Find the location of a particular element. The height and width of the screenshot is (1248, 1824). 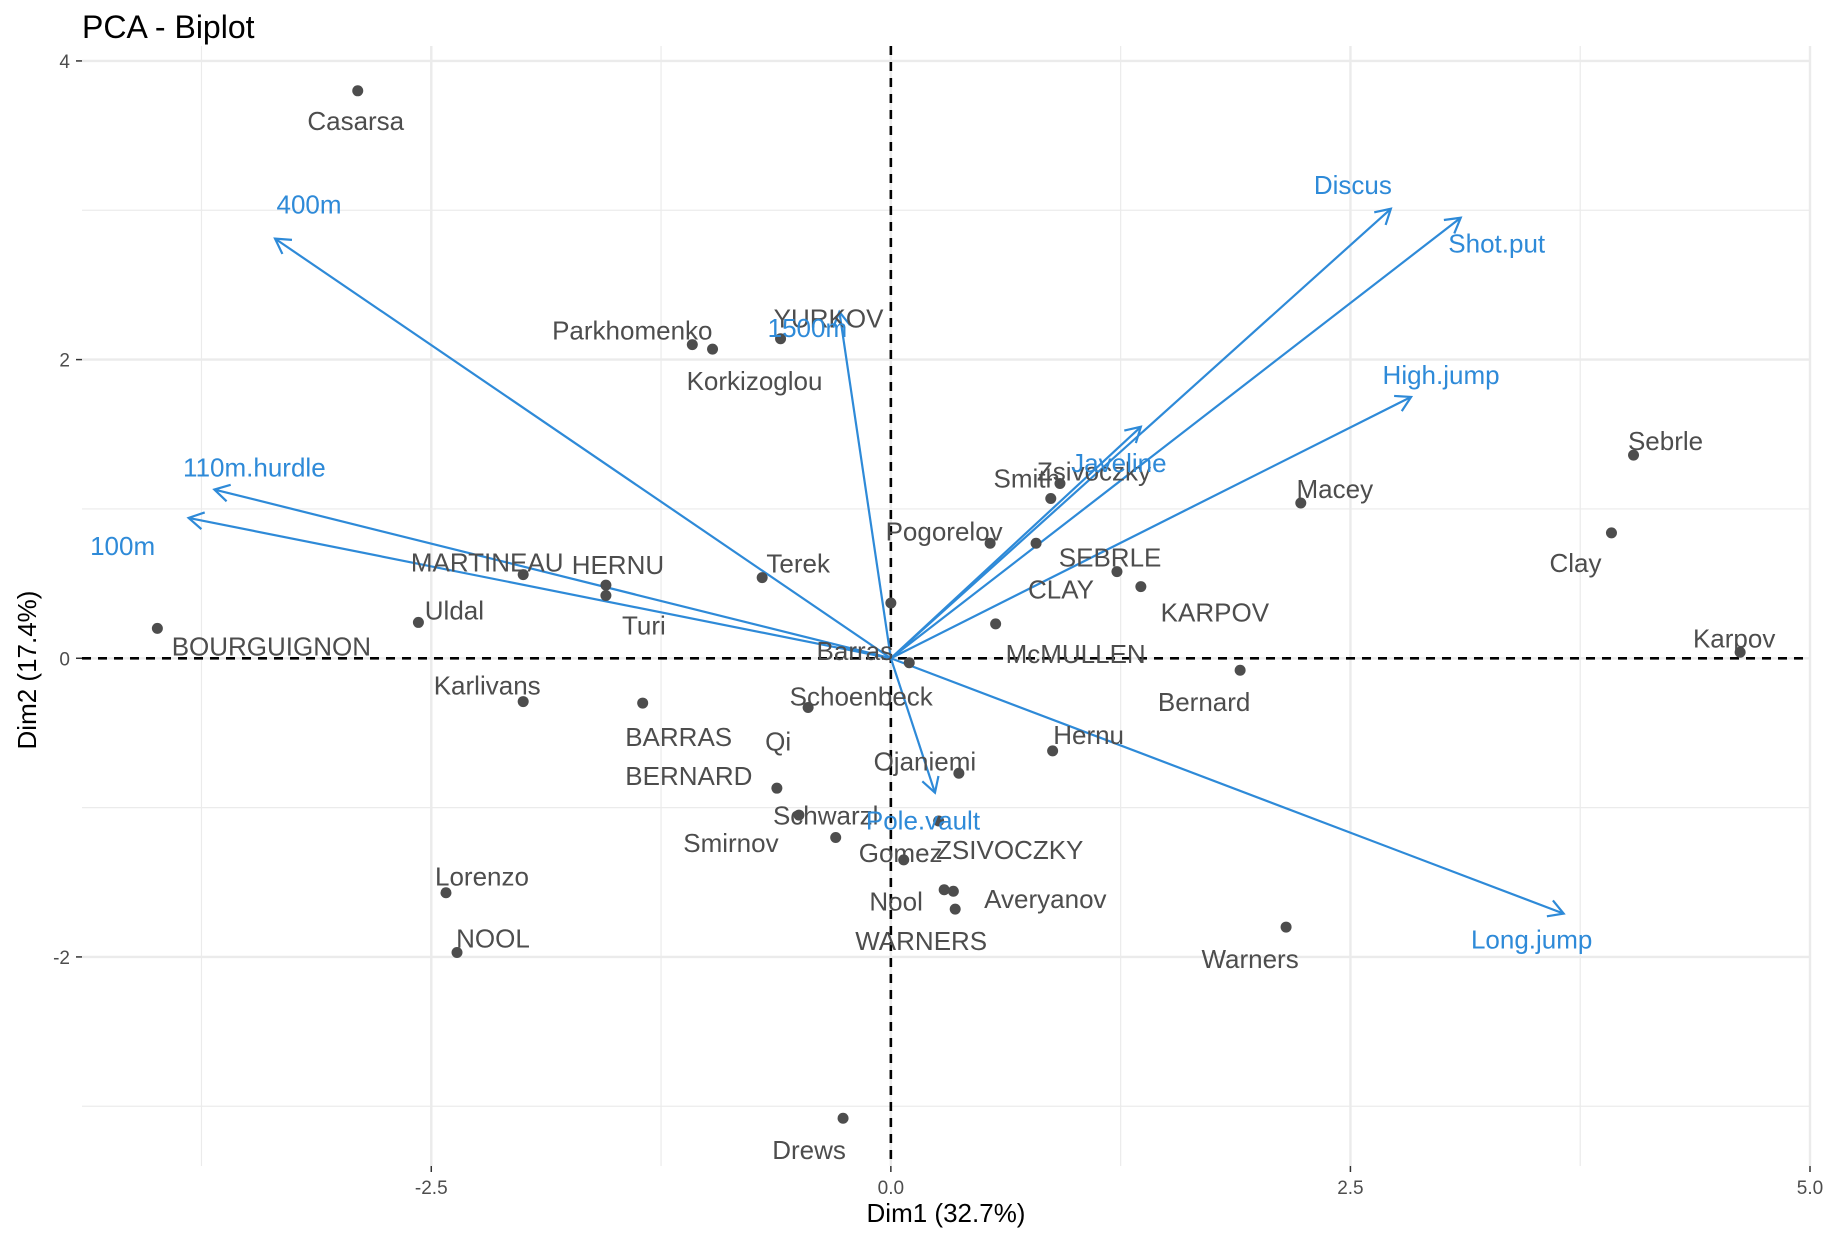

individual-label: Bernard is located at coordinates (1204, 702).